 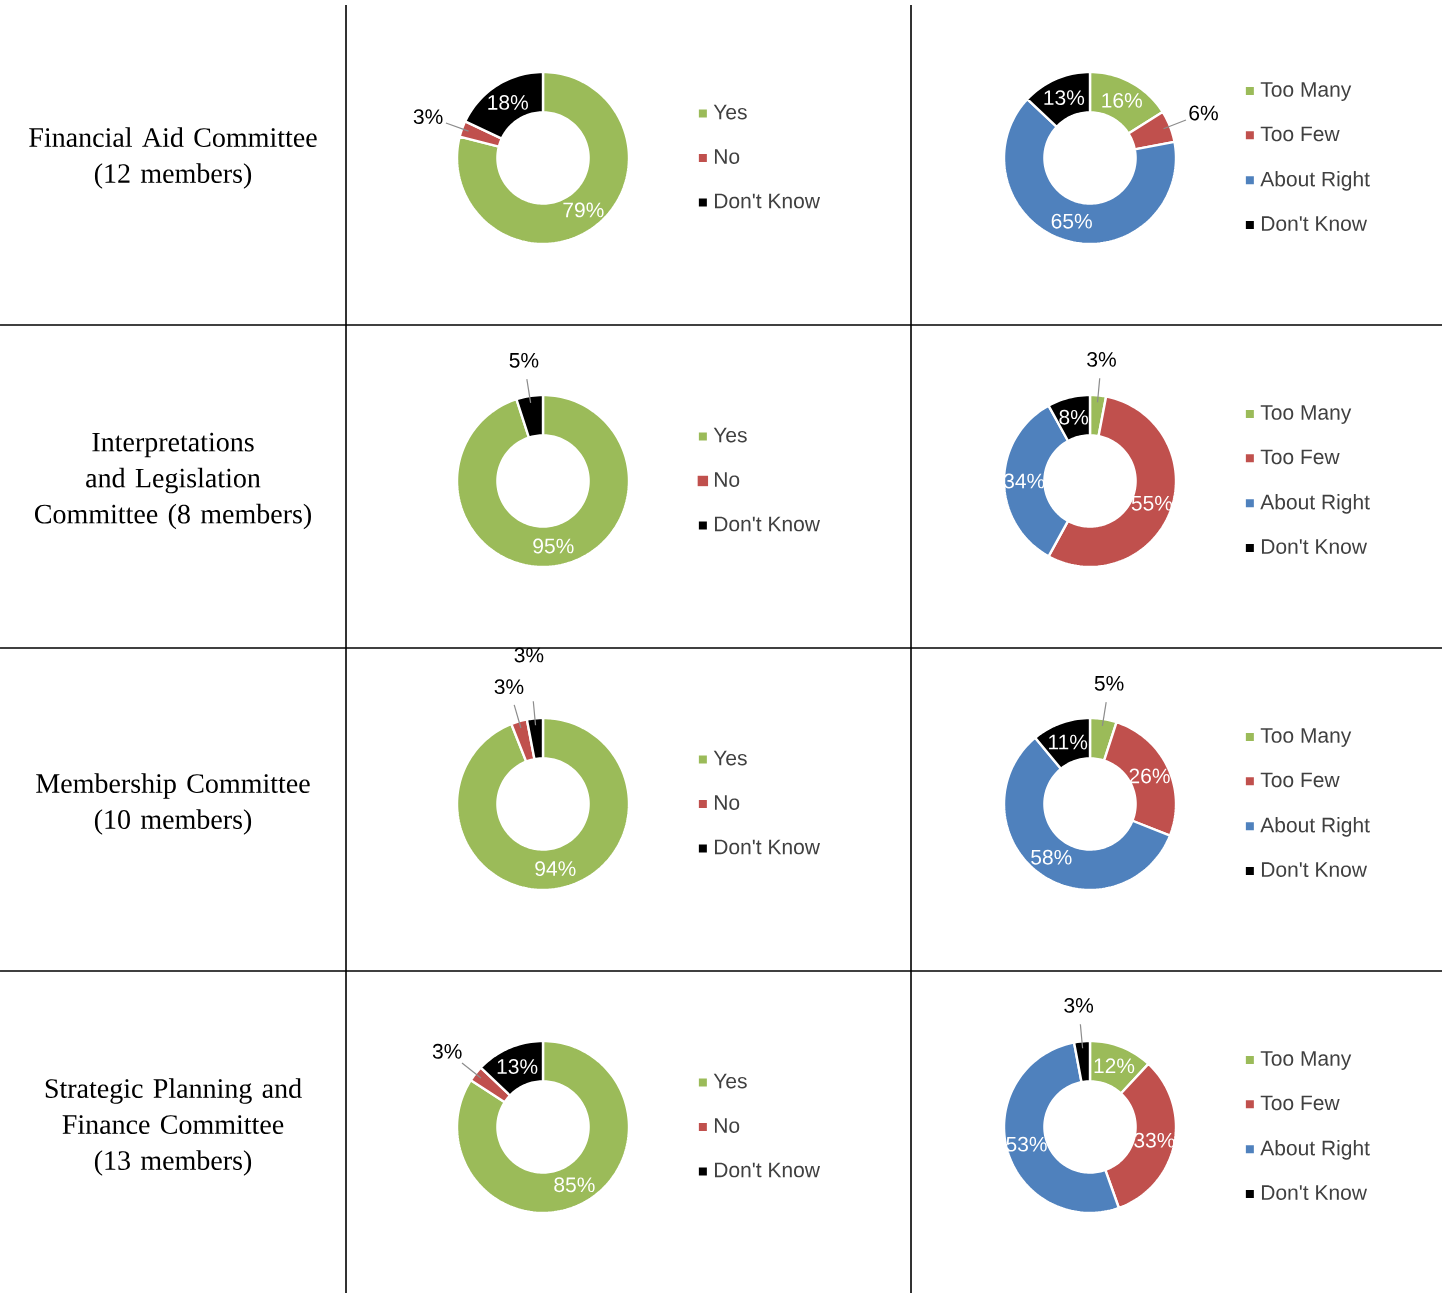 What do you see at coordinates (172, 481) in the screenshot?
I see `text: Interpretations and Legislation Committee (8 members)` at bounding box center [172, 481].